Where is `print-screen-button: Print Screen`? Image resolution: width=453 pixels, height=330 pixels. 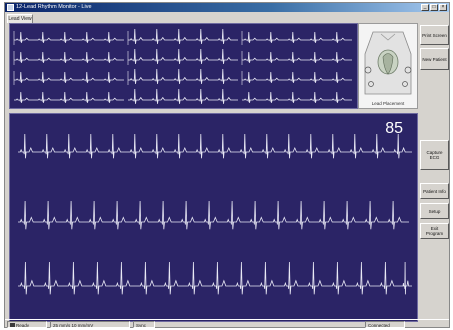
print-screen-button: Print Screen is located at coordinates (434, 35).